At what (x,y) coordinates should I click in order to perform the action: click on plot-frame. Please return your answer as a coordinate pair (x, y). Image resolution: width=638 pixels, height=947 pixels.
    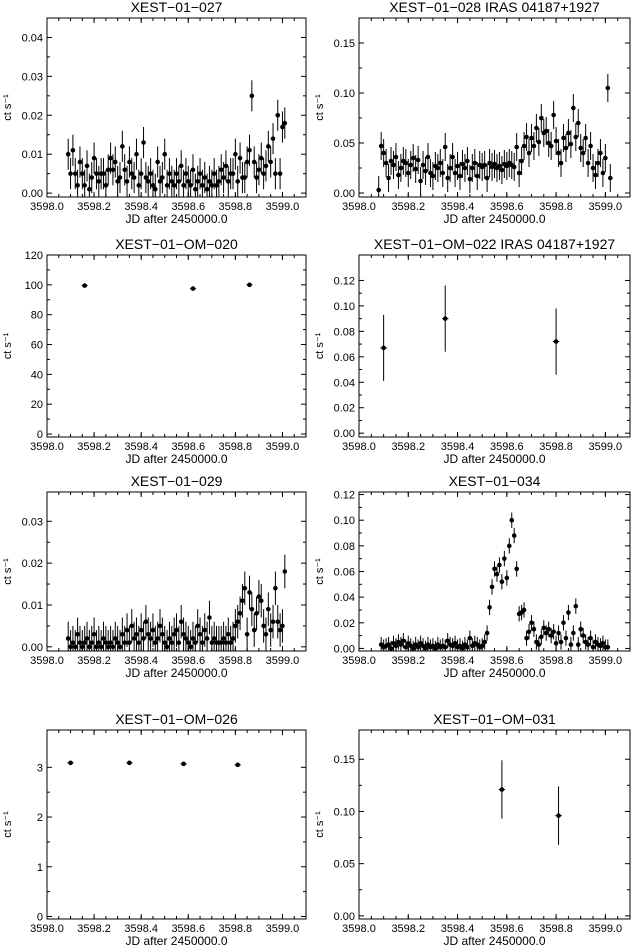
    Looking at the image, I should click on (176, 346).